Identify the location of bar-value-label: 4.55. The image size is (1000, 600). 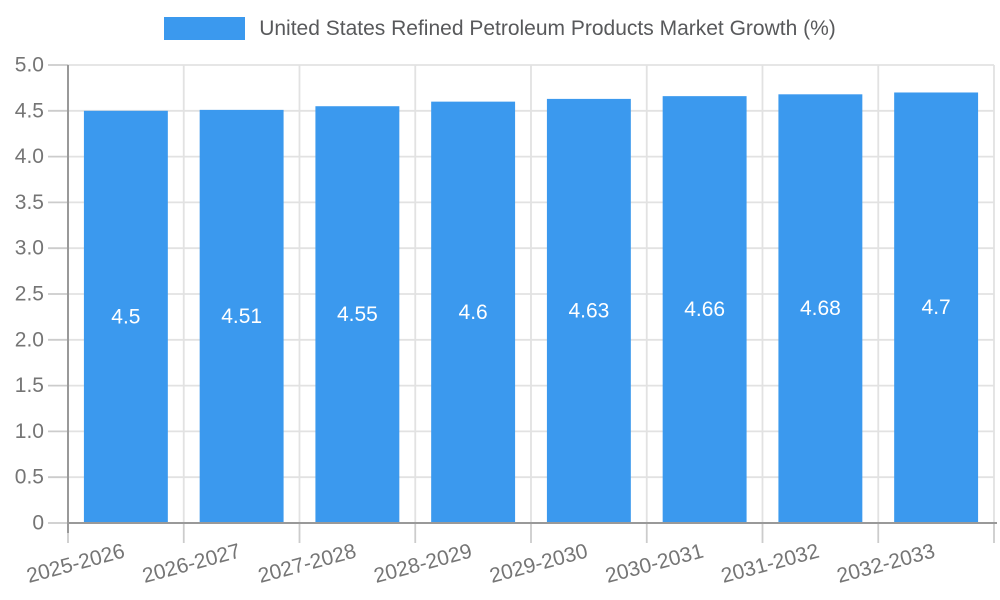
(357, 314).